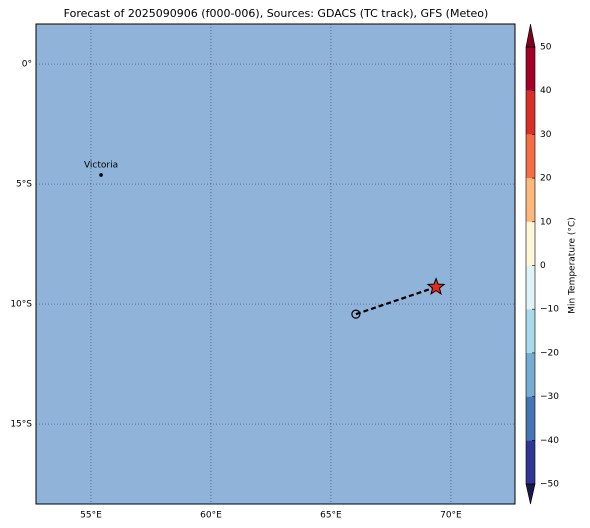 This screenshot has height=528, width=590. Describe the element at coordinates (211, 516) in the screenshot. I see `x-tick-label: 60°E` at that location.